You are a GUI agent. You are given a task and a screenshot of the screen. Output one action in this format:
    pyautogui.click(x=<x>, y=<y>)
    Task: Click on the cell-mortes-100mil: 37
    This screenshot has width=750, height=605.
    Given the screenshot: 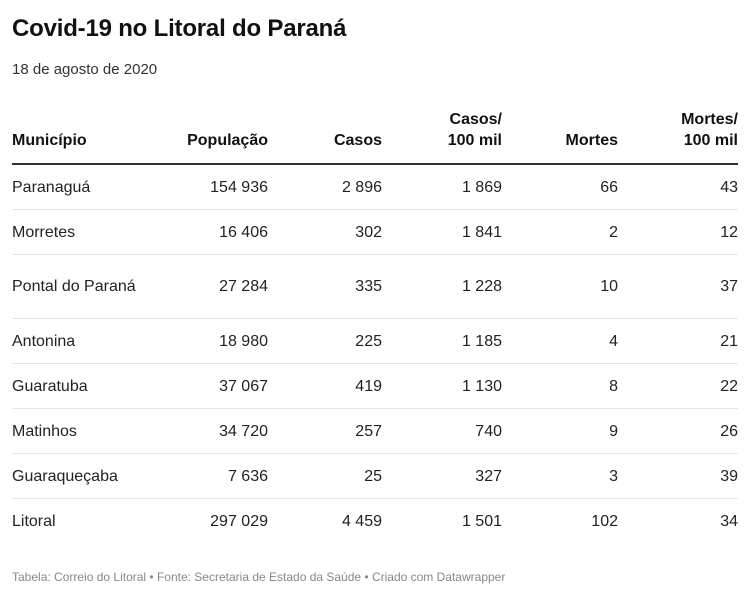 What is the action you would take?
    pyautogui.click(x=678, y=286)
    